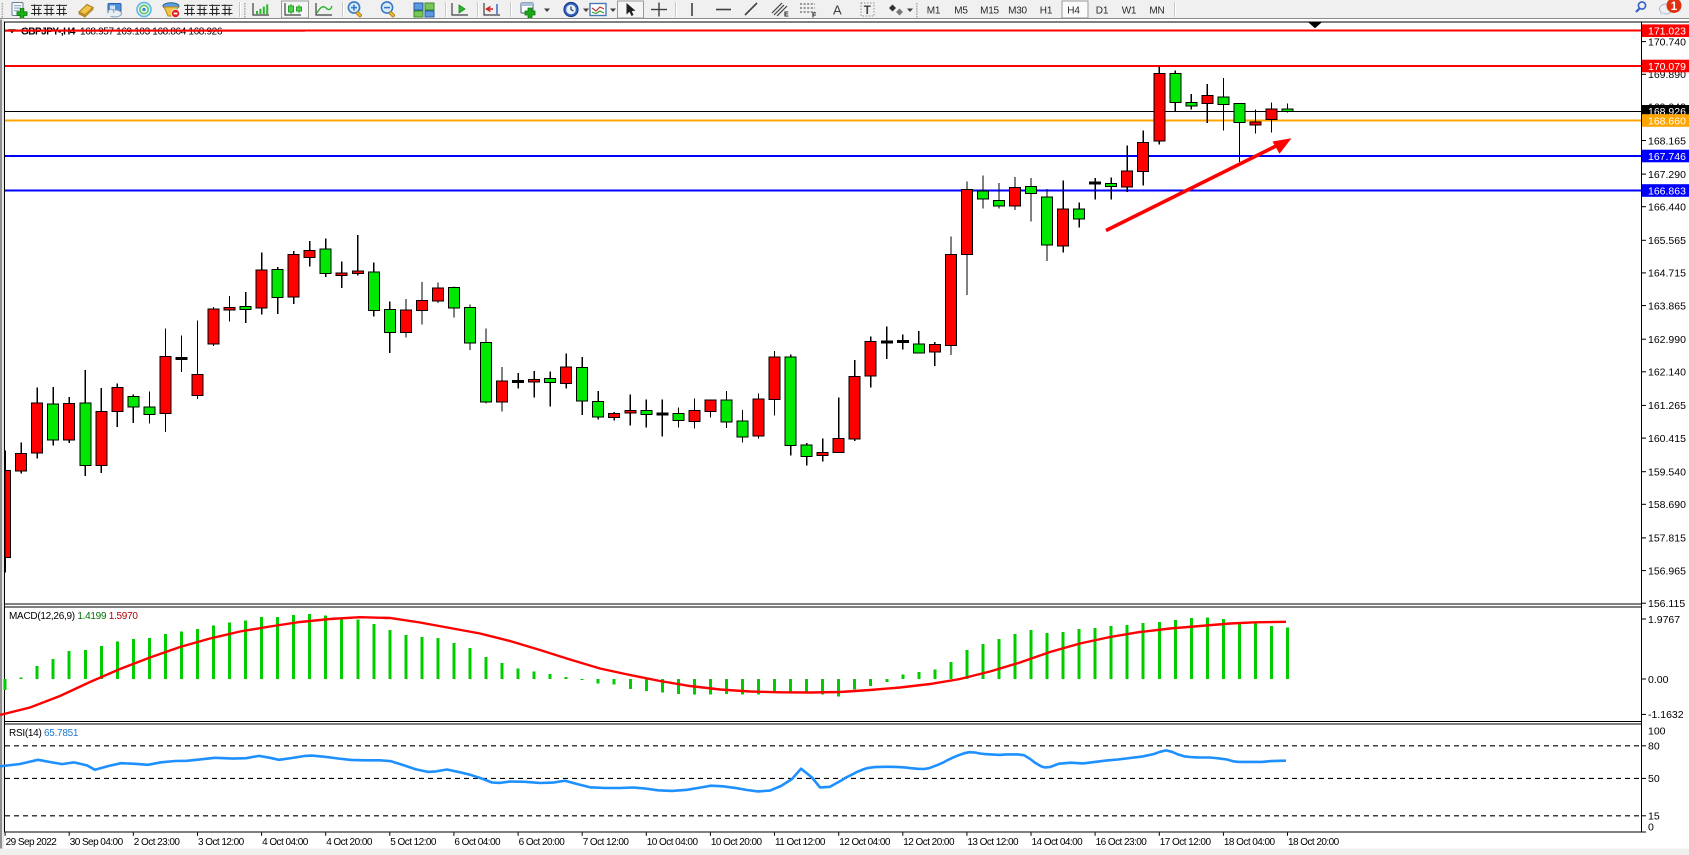  What do you see at coordinates (961, 11) in the screenshot?
I see `svg-text: M5` at bounding box center [961, 11].